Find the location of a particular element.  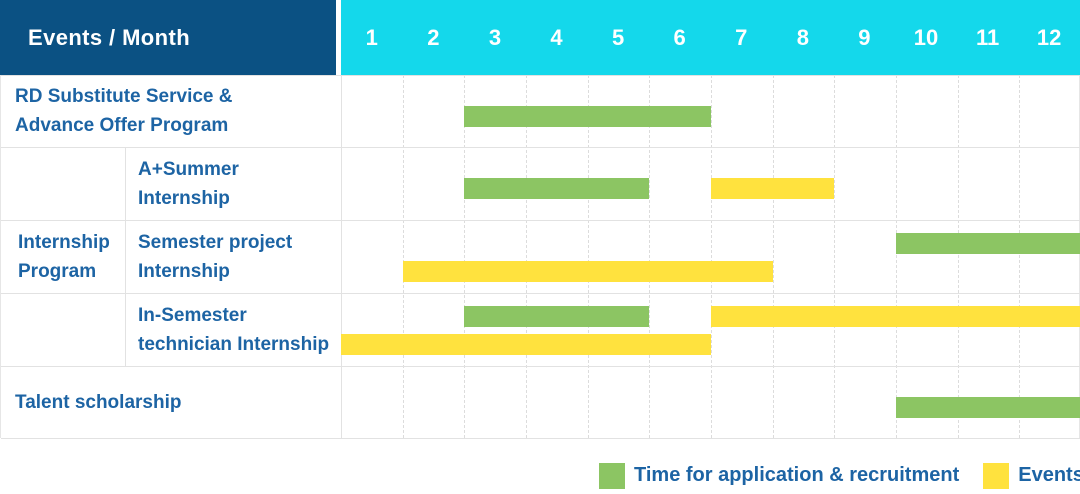

table-header-events-month: Events / Month is located at coordinates (168, 37).